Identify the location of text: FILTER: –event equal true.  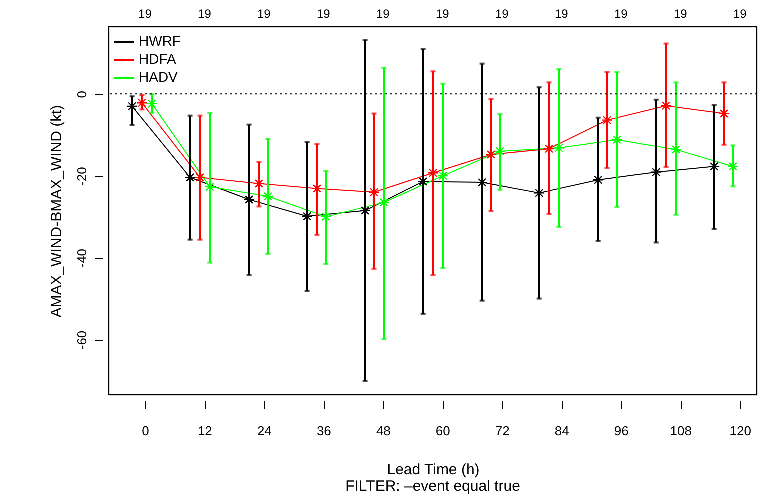
(433, 486).